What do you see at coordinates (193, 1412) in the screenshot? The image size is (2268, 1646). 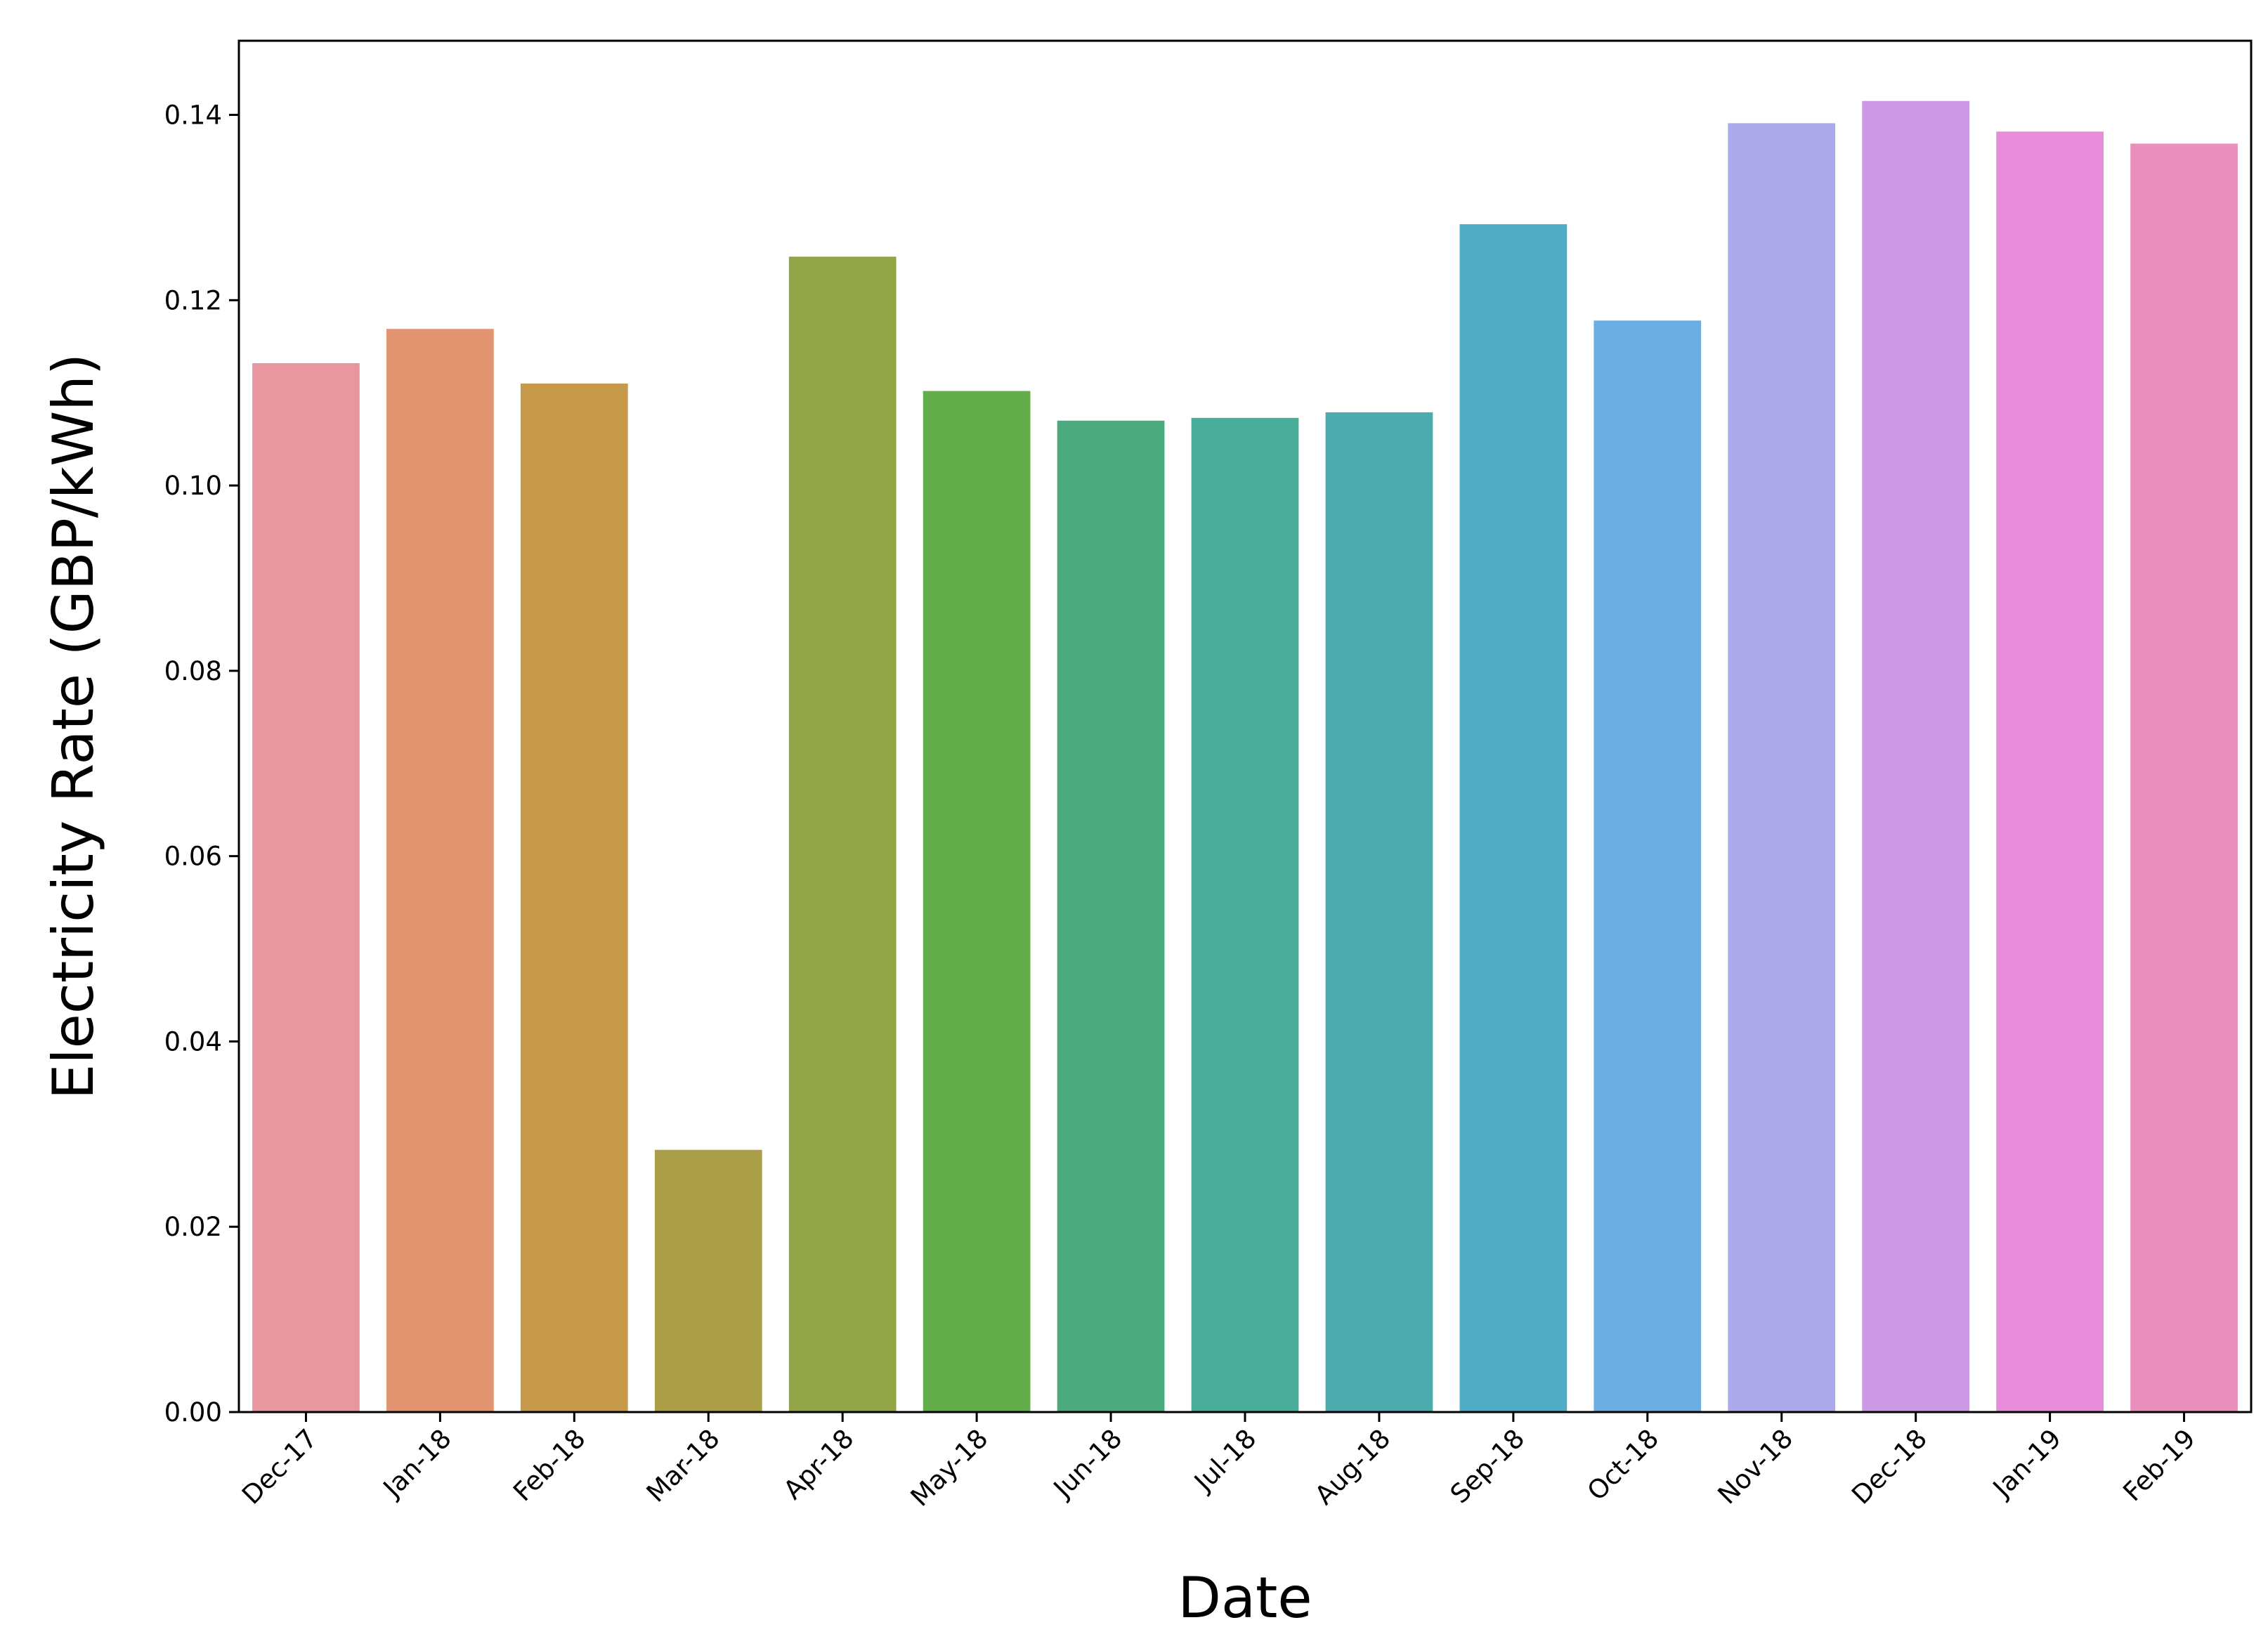 I see `y-tick-label: 0.00` at bounding box center [193, 1412].